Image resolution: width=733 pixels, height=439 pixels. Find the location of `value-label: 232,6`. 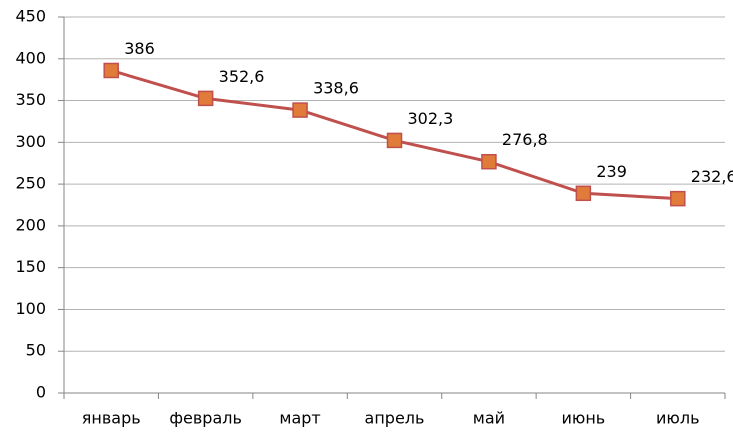

value-label: 232,6 is located at coordinates (712, 176).